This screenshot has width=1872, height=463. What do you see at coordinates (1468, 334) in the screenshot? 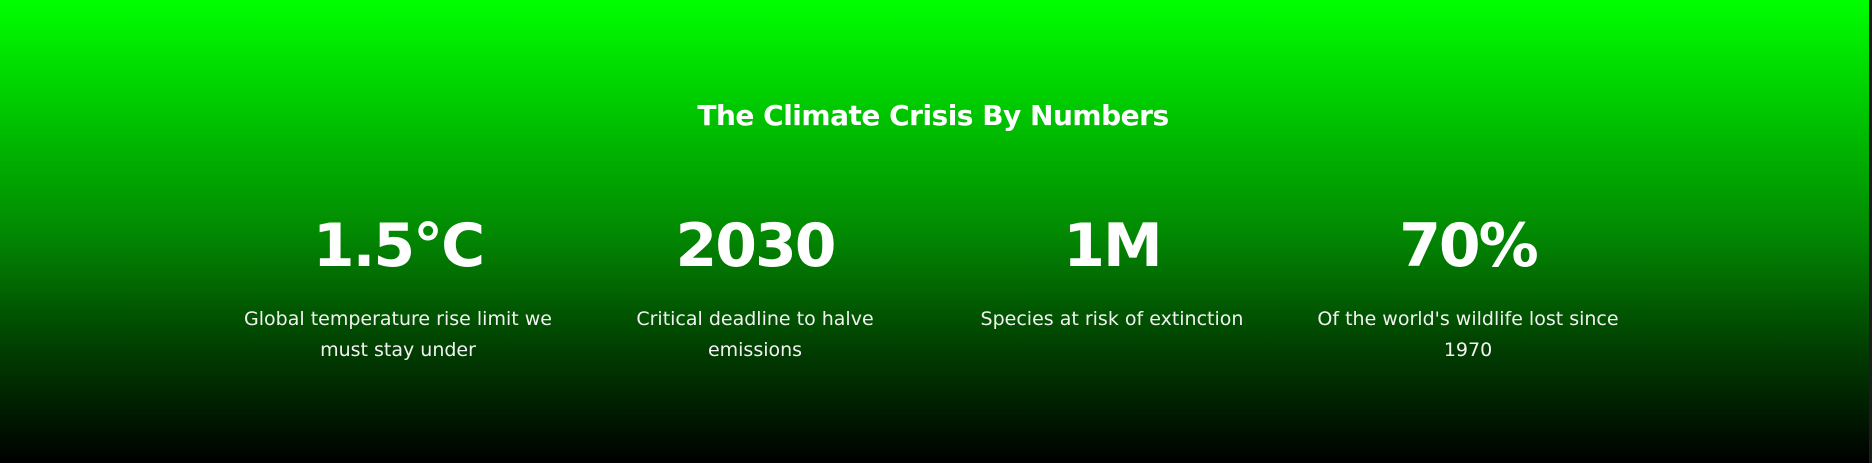
I see `stat-label: Of the world's wildlife lost since 1970` at bounding box center [1468, 334].